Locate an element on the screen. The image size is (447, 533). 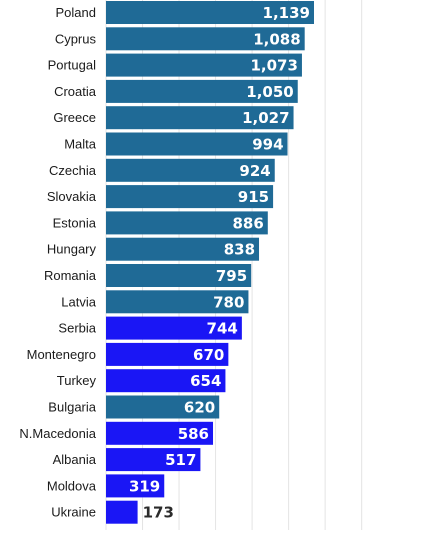
category-label: Croatia is located at coordinates (75, 91).